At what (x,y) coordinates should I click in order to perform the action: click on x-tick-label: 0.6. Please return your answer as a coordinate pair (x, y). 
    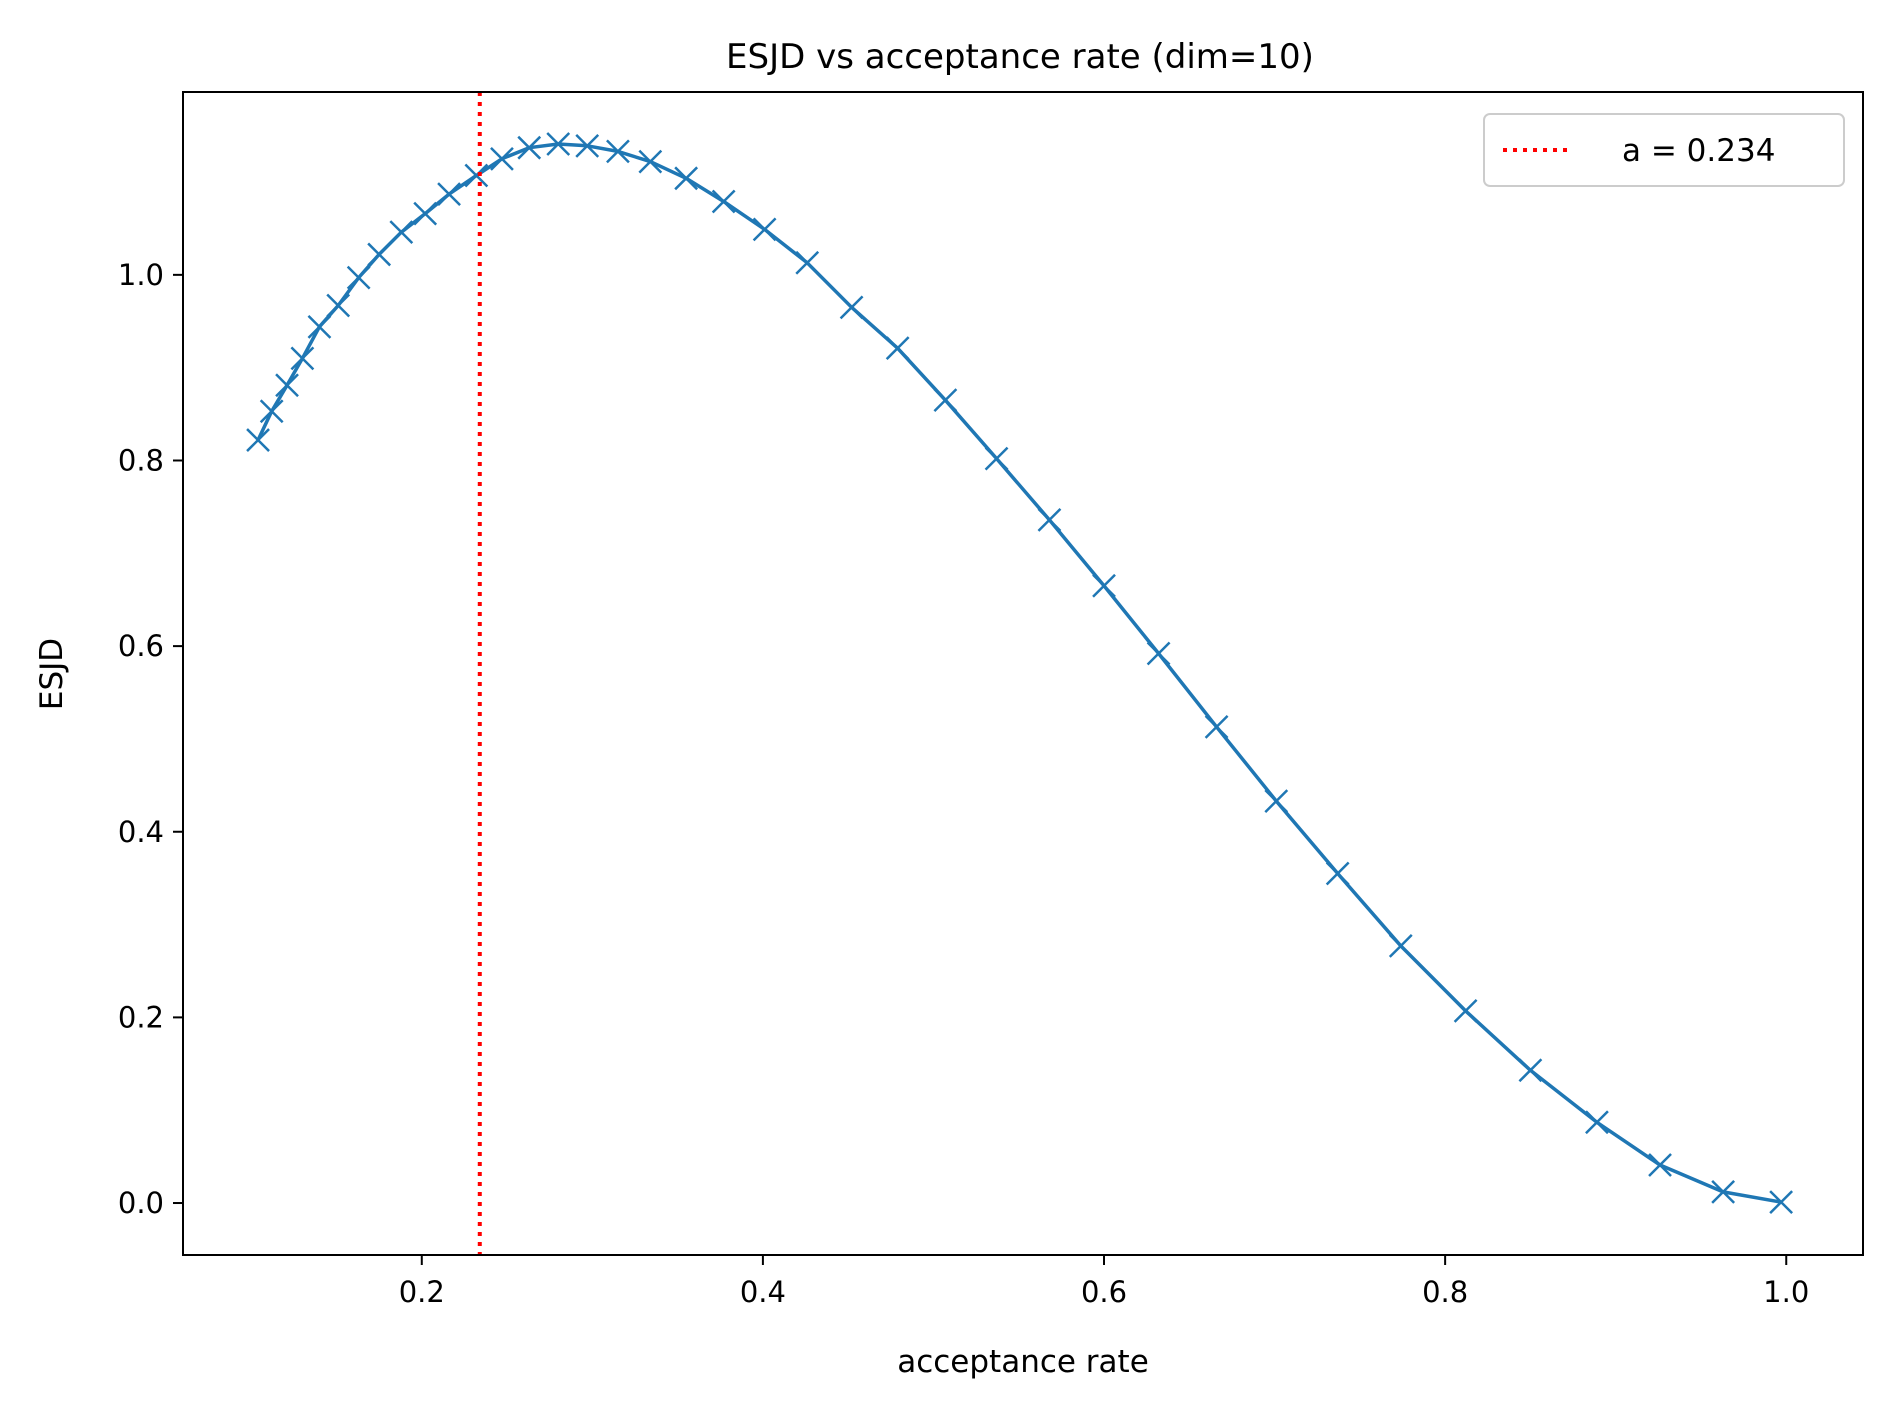
    Looking at the image, I should click on (1104, 1292).